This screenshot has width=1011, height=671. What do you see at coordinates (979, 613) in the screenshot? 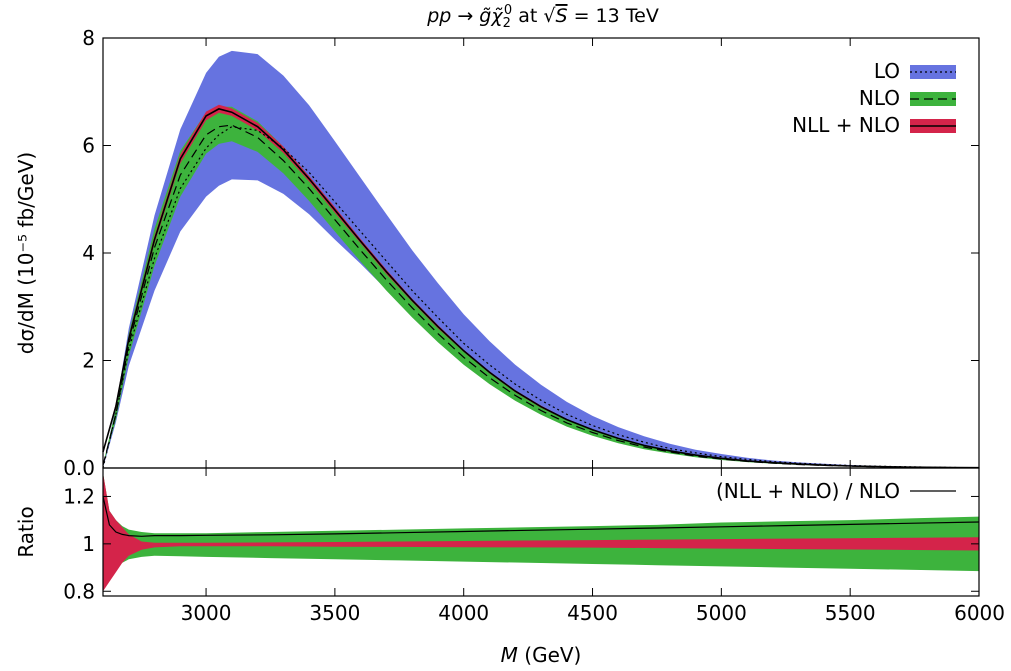
I see `x-tick-label: 6000` at bounding box center [979, 613].